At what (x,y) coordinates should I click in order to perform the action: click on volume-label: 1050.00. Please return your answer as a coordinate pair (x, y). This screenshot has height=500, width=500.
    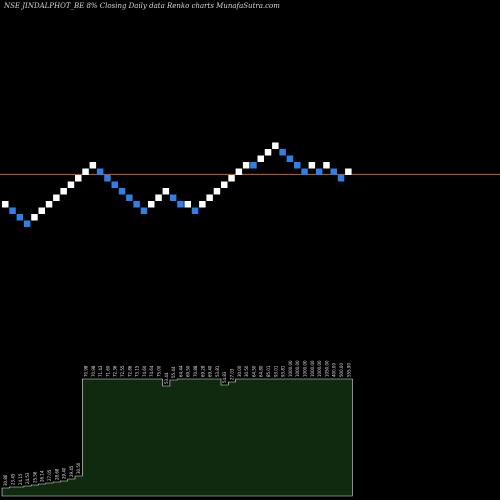
    Looking at the image, I should click on (326, 368).